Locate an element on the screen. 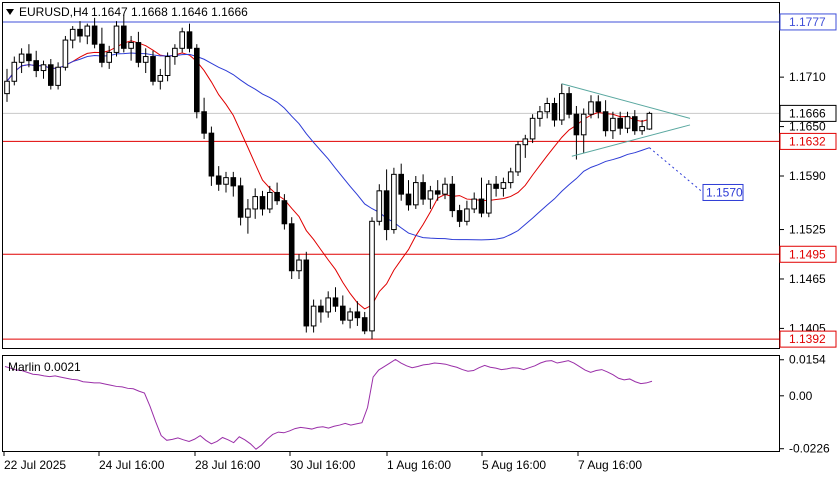  indicator-tick-label: 0.0154 is located at coordinates (807, 360).